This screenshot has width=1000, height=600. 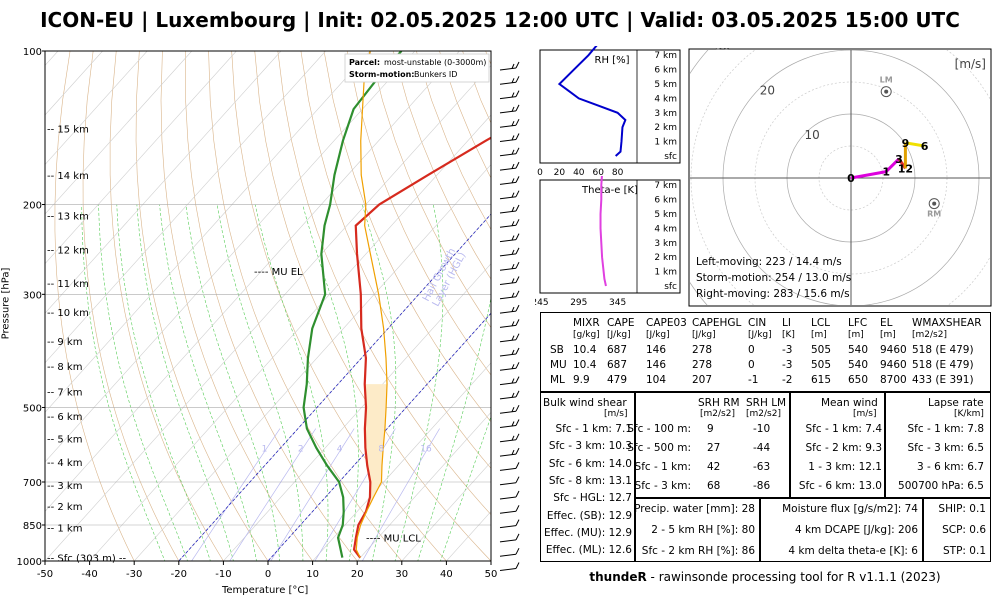 What do you see at coordinates (704, 335) in the screenshot?
I see `cape-unit: [J/kg]` at bounding box center [704, 335].